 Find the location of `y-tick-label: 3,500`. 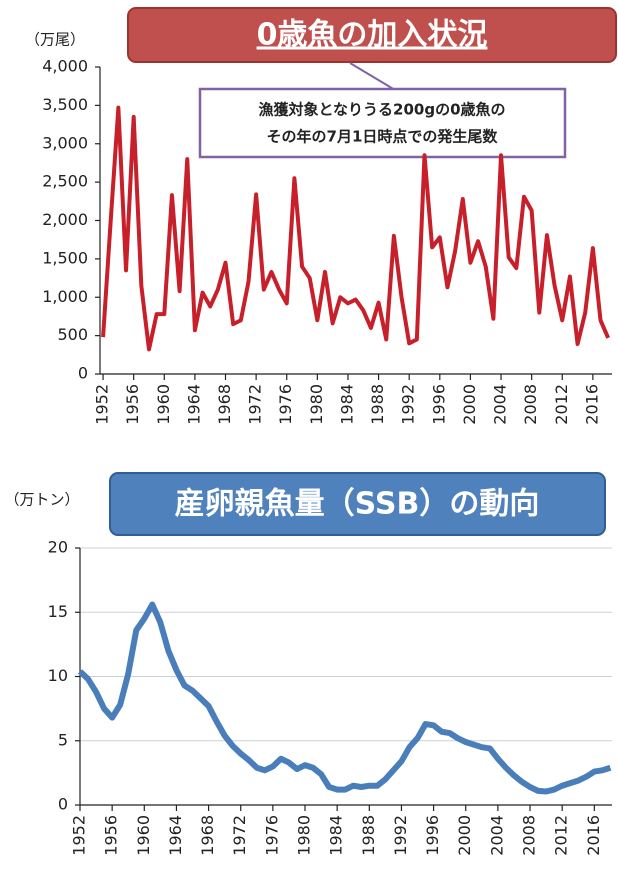

y-tick-label: 3,500 is located at coordinates (65, 104).